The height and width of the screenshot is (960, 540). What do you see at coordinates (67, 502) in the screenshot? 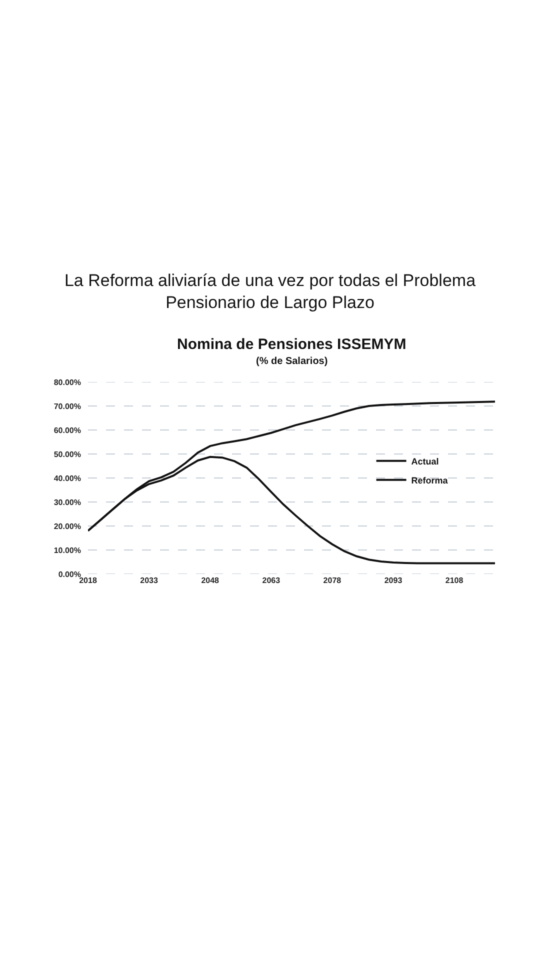
I see `y-tick-label: 30.00%` at bounding box center [67, 502].